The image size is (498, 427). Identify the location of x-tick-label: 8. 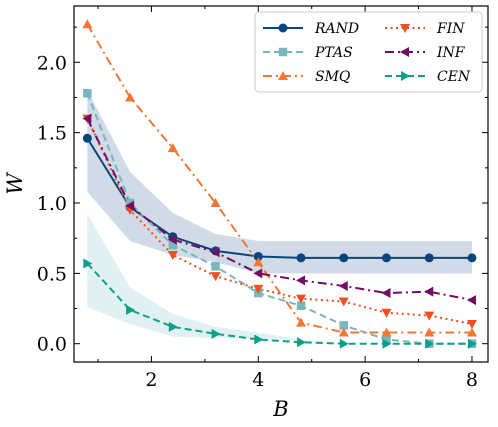
(472, 380).